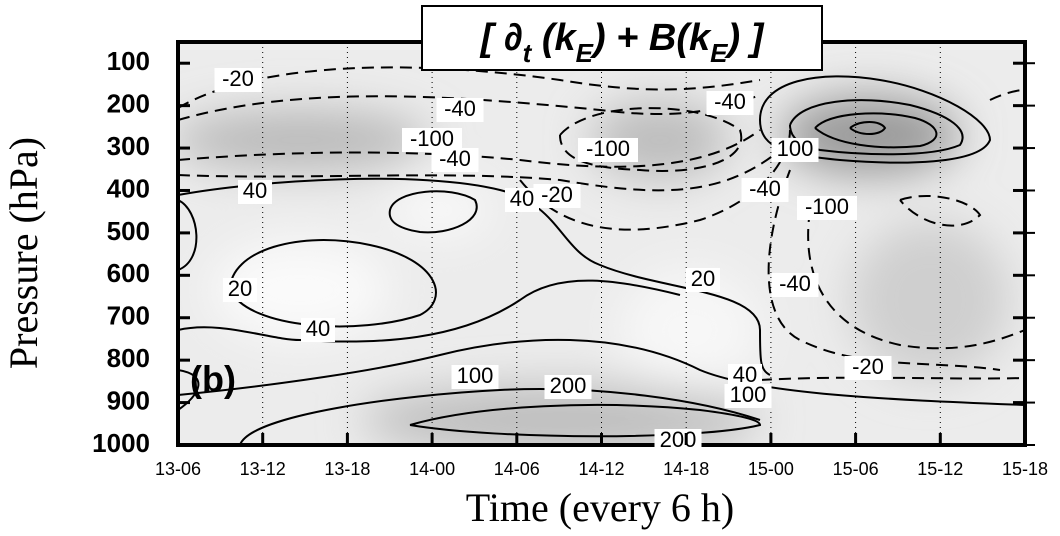 This screenshot has height=536, width=1060. I want to click on x-tick-label: 14-00, so click(432, 469).